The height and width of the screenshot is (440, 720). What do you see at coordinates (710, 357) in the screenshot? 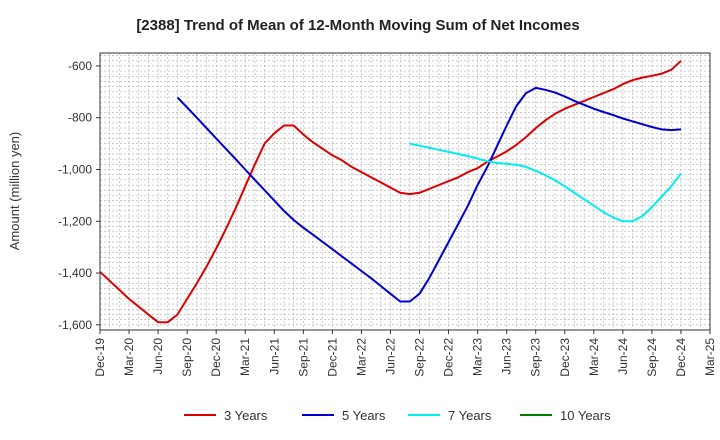
I see `x-tick-label: Mar-25` at bounding box center [710, 357].